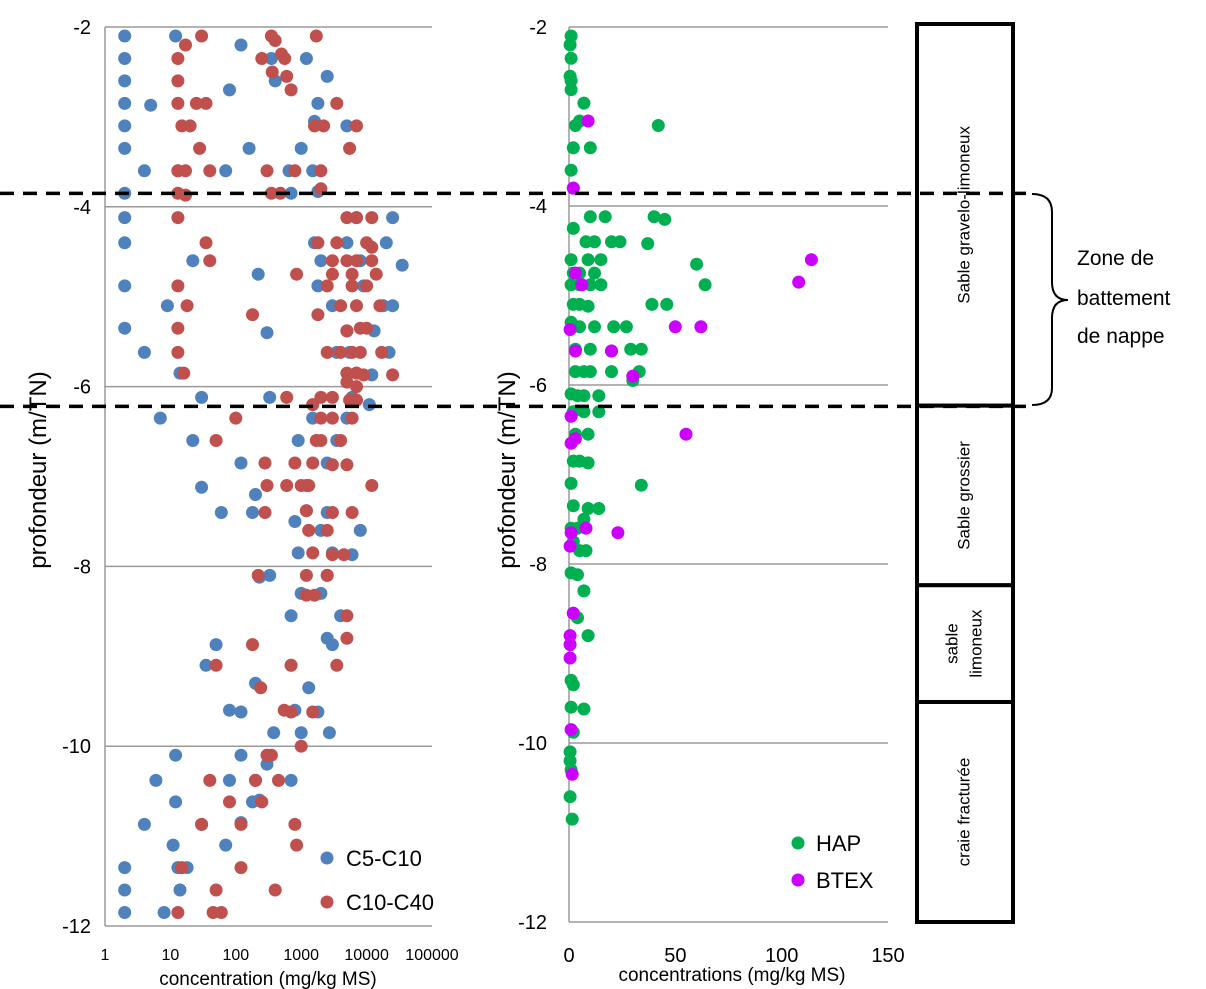 Image resolution: width=1206 pixels, height=989 pixels. What do you see at coordinates (538, 207) in the screenshot?
I see `right-chart-y-tick-label: -4` at bounding box center [538, 207].